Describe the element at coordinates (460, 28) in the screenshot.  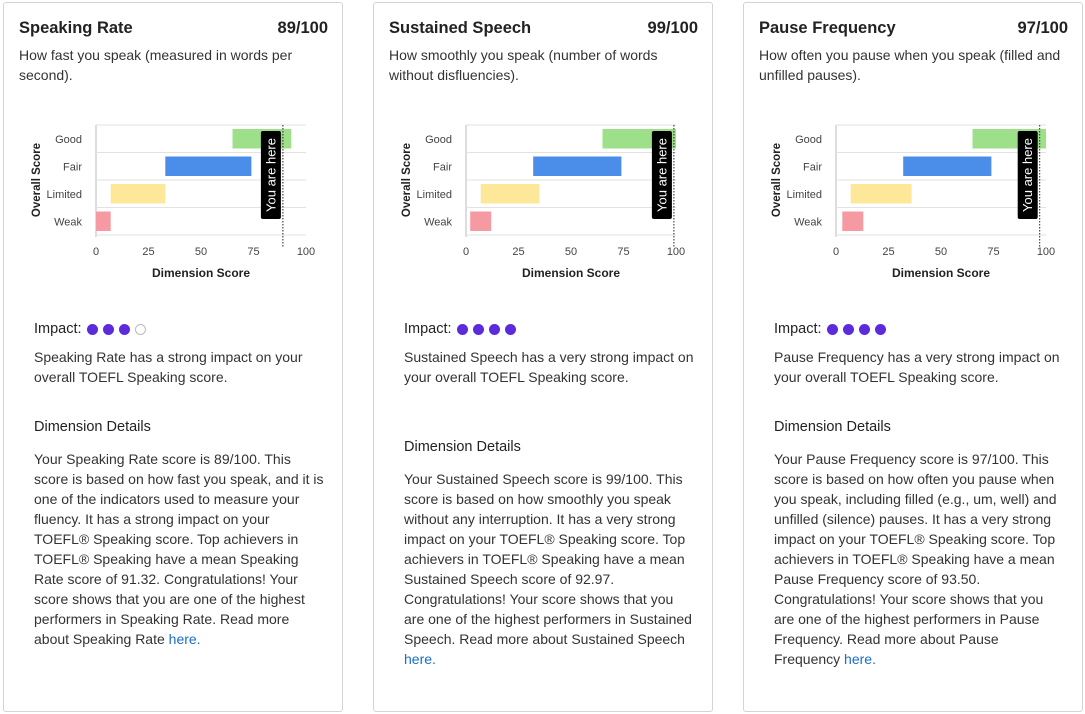
I see `card-title: Sustained Speech` at that location.